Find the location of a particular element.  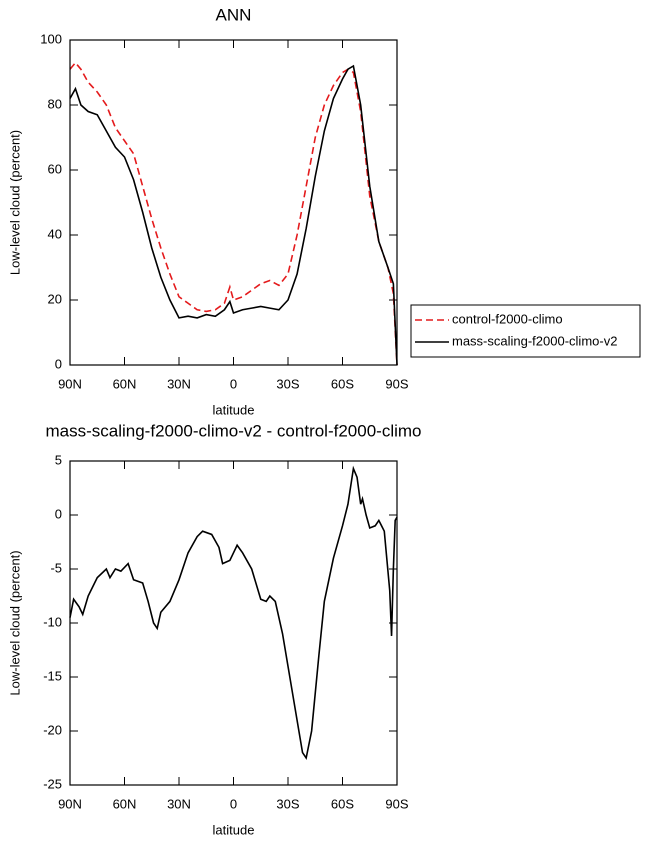

y-tick-label: 100 is located at coordinates (51, 38).